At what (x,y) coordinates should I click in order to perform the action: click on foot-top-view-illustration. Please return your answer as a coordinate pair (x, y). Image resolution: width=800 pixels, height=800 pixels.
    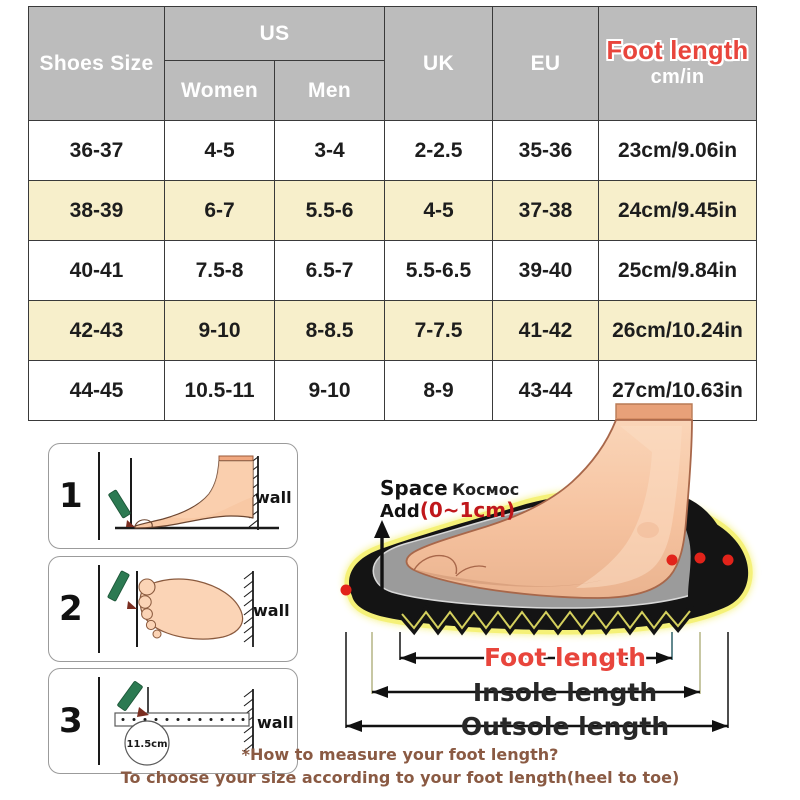
    Looking at the image, I should click on (180, 608).